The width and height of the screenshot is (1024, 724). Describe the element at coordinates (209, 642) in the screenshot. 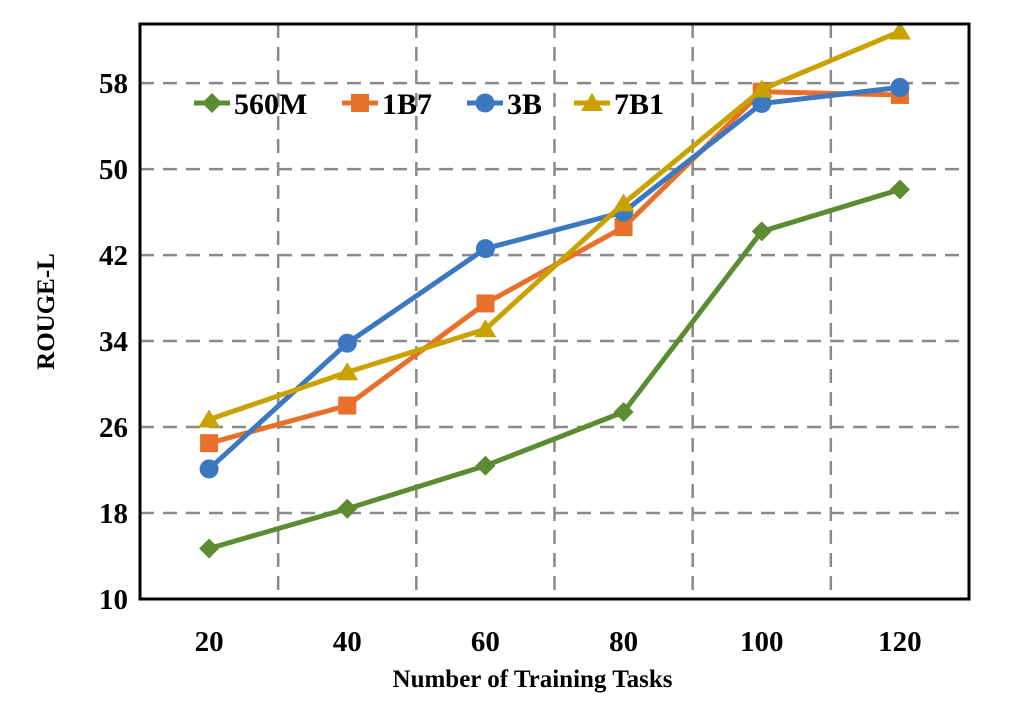

I see `x-tick-label: 20` at that location.